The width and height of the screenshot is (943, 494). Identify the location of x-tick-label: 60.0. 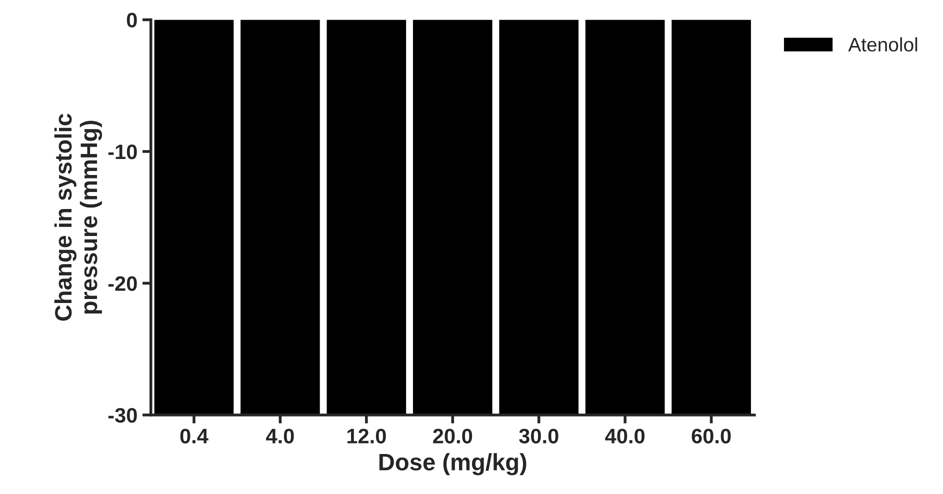
(711, 436).